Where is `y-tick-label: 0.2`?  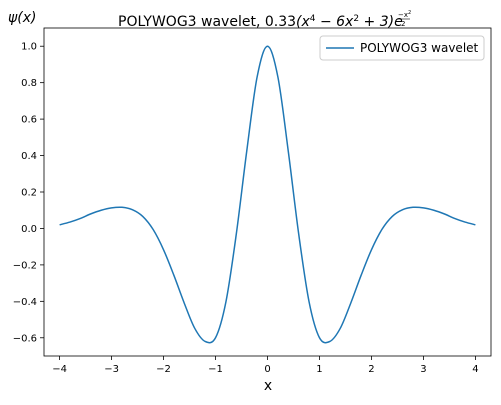
y-tick-label: 0.2 is located at coordinates (29, 193).